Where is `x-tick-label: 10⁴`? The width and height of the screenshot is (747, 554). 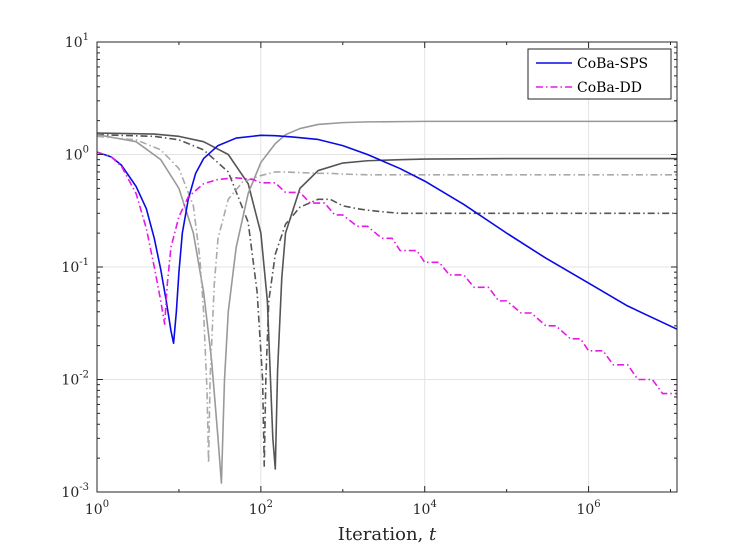 x-tick-label: 10⁴ is located at coordinates (425, 508).